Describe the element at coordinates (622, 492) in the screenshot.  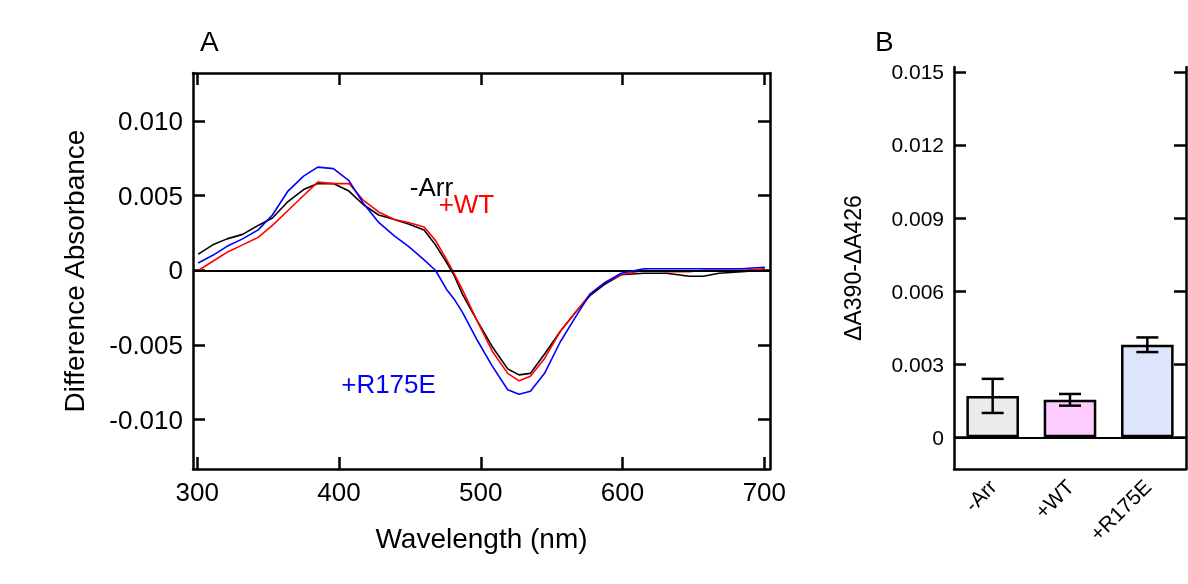
I see `x-tick-label: 600` at that location.